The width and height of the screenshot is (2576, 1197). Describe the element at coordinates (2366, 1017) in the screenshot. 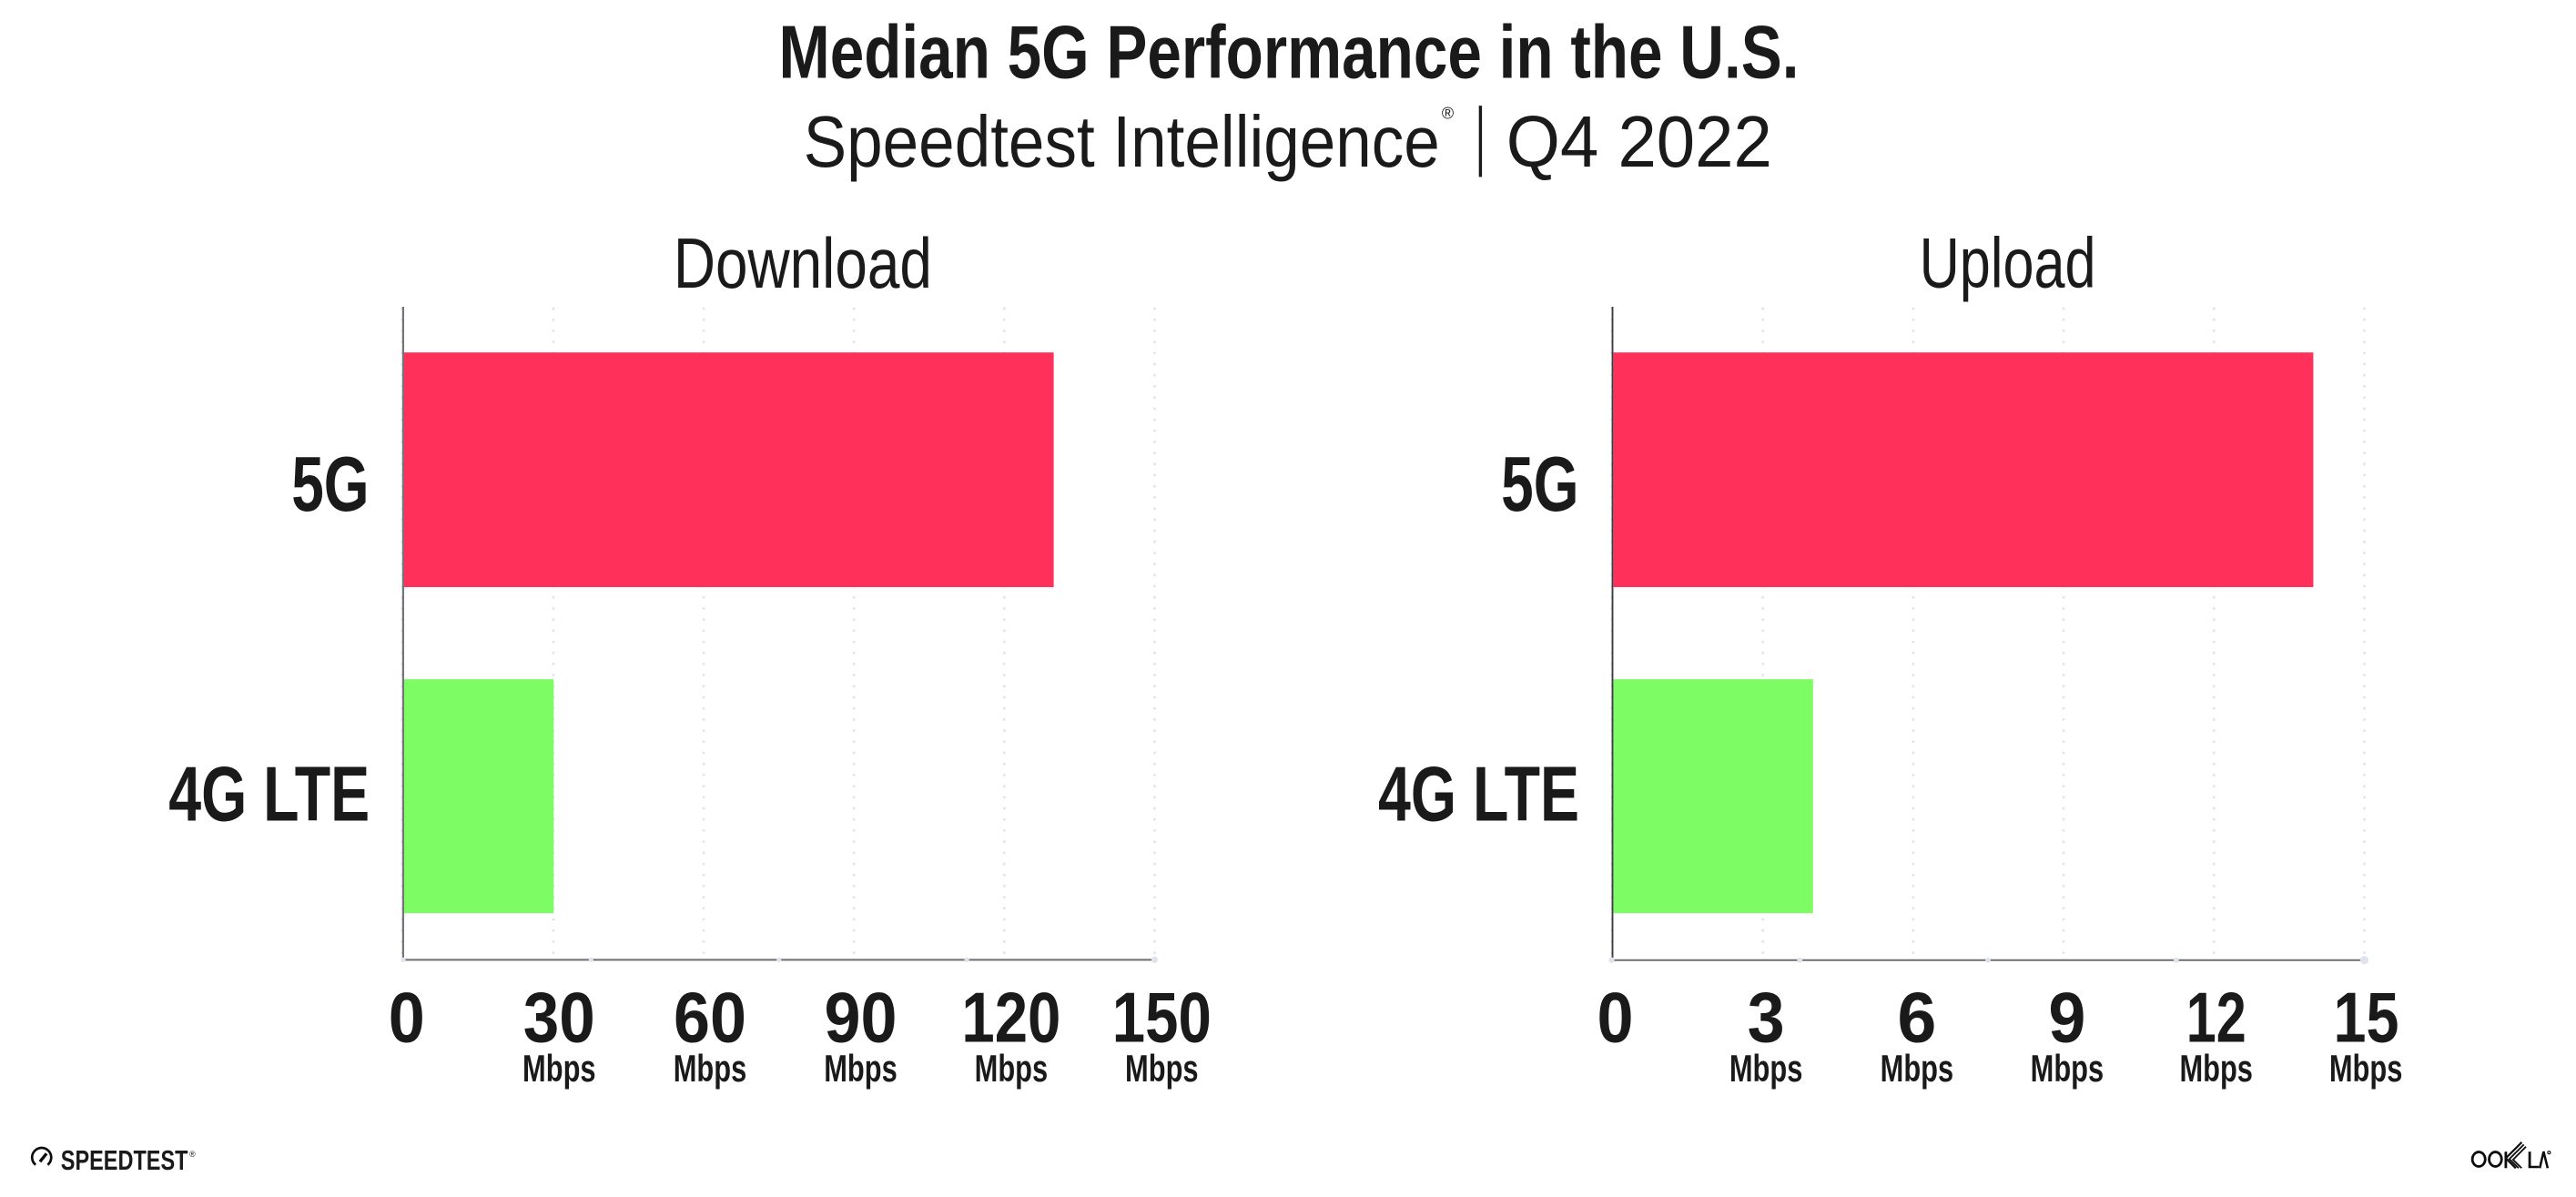

I see `svg-text: 15` at that location.